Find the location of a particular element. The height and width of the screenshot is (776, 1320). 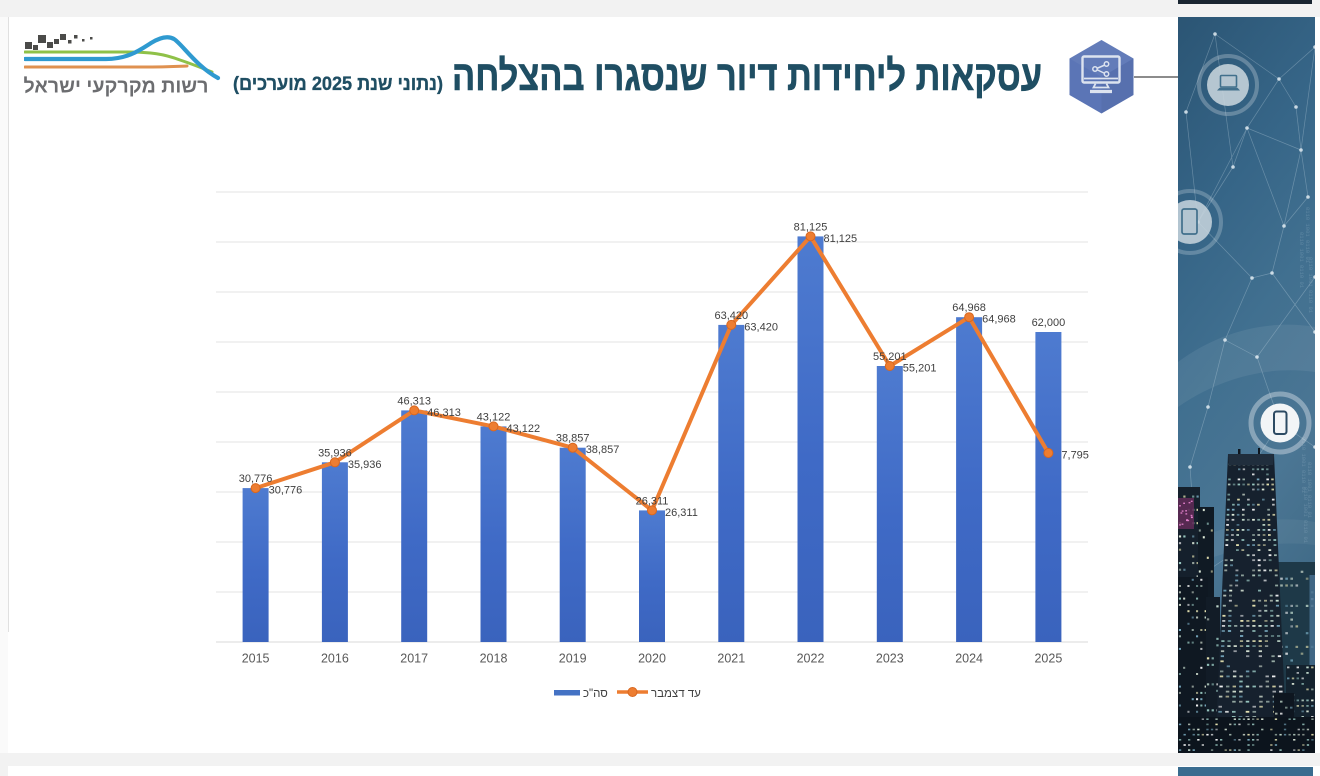

svg-text: 2018 is located at coordinates (494, 659).